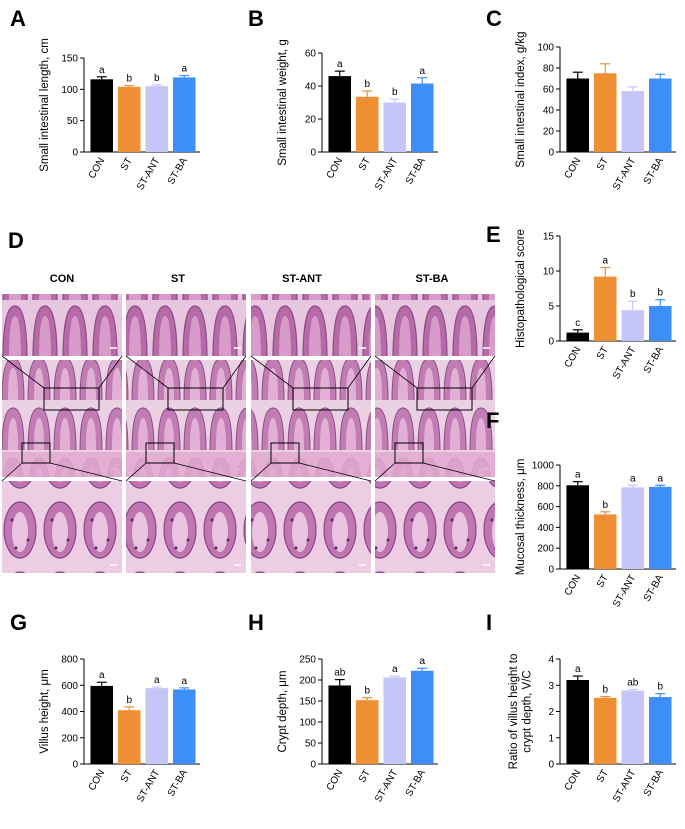 The width and height of the screenshot is (685, 829). I want to click on panel-letter-E: E, so click(493, 234).